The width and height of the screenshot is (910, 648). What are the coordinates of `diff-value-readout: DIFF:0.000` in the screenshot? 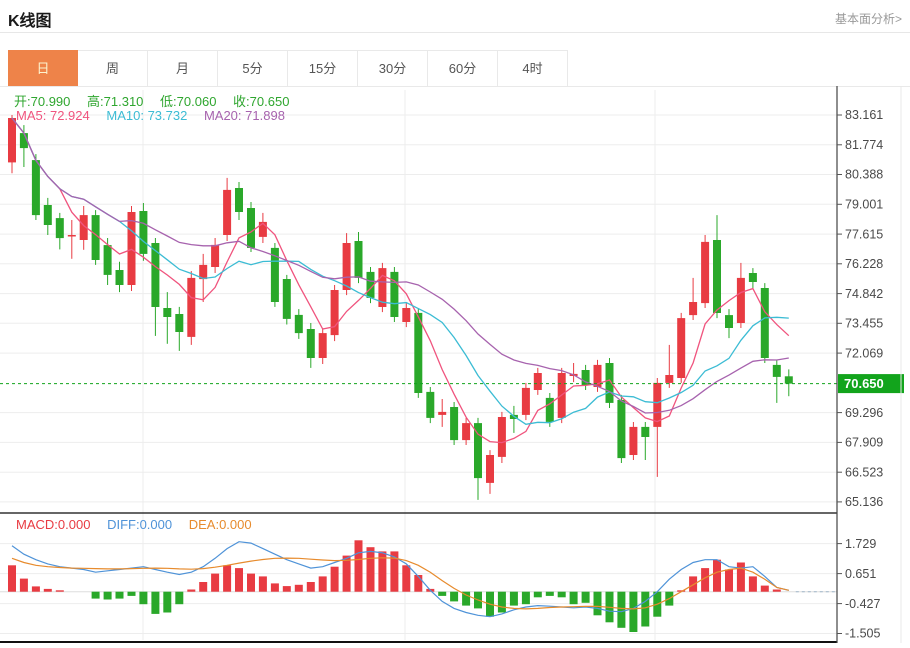 It's located at (140, 524).